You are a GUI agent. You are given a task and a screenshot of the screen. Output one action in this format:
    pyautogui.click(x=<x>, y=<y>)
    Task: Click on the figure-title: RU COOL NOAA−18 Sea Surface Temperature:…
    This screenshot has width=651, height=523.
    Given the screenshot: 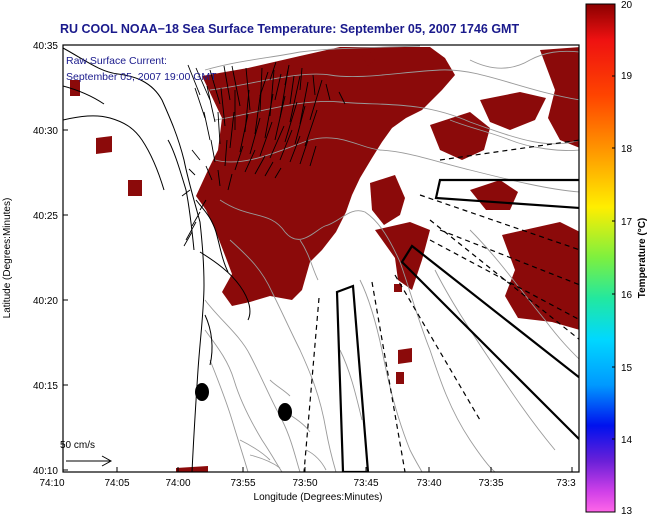 What is the action you would take?
    pyautogui.click(x=289, y=29)
    